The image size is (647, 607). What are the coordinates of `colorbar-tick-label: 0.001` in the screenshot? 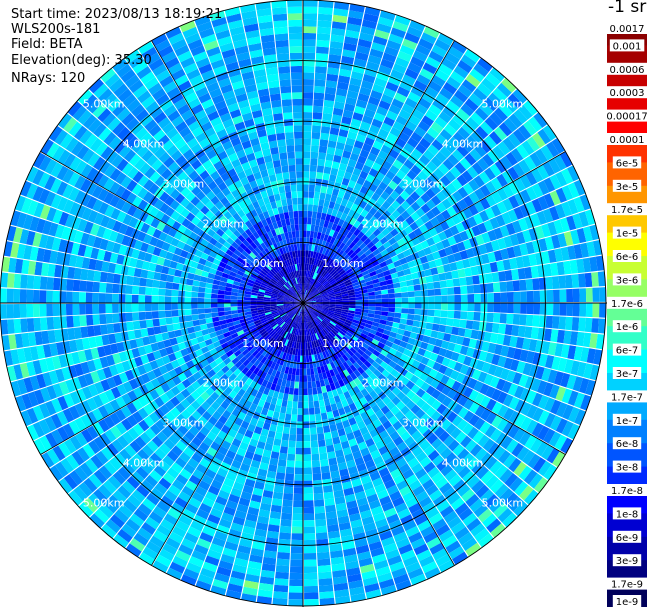 It's located at (627, 46).